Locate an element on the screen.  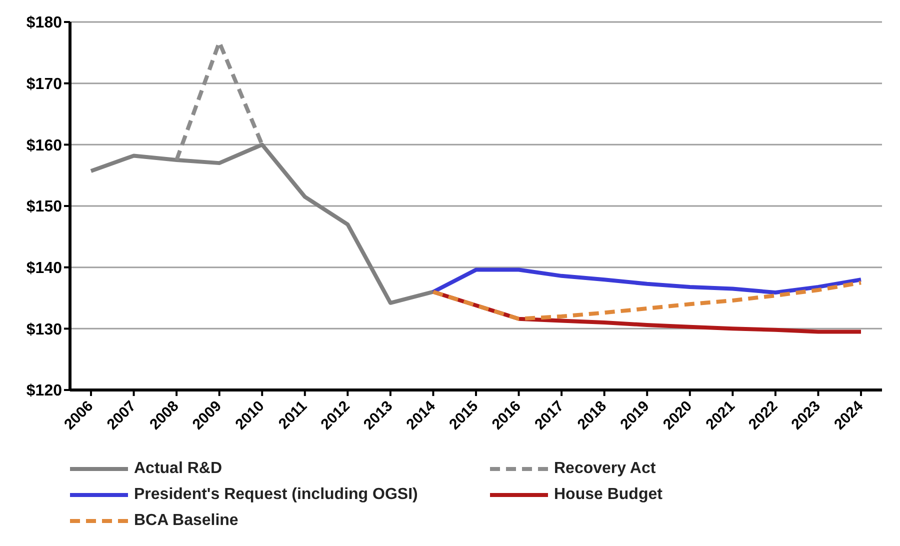
y-tick-label: $130 is located at coordinates (44, 329).